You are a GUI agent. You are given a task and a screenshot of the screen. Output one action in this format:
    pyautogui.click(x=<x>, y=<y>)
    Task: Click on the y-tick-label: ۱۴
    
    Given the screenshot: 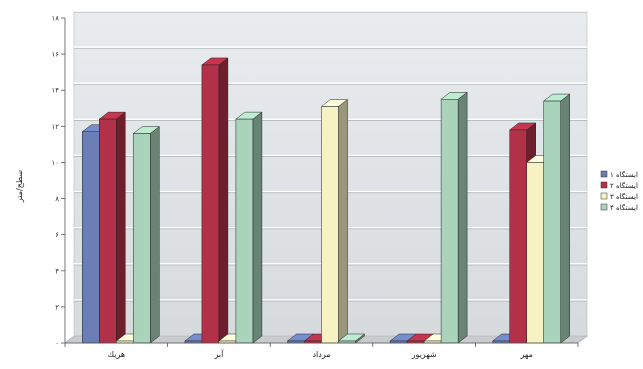 What is the action you would take?
    pyautogui.click(x=55, y=91)
    